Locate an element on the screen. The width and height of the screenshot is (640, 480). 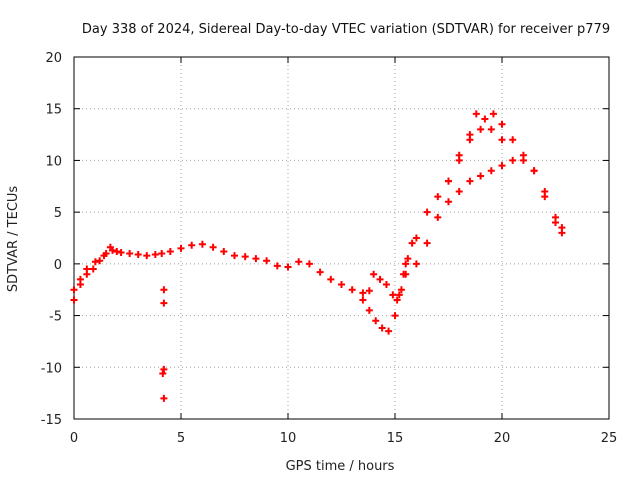
x-tick-label: 0 is located at coordinates (74, 438).